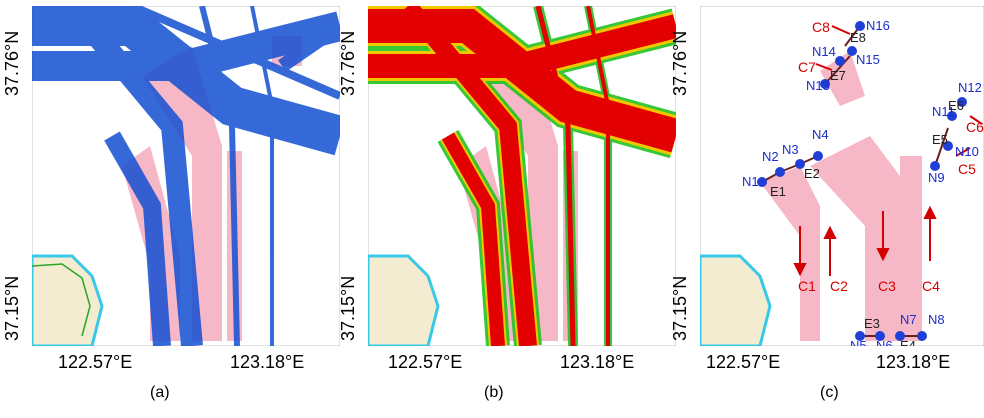 Image resolution: width=984 pixels, height=418 pixels. What do you see at coordinates (160, 392) in the screenshot?
I see `caption-a: (a)` at bounding box center [160, 392].